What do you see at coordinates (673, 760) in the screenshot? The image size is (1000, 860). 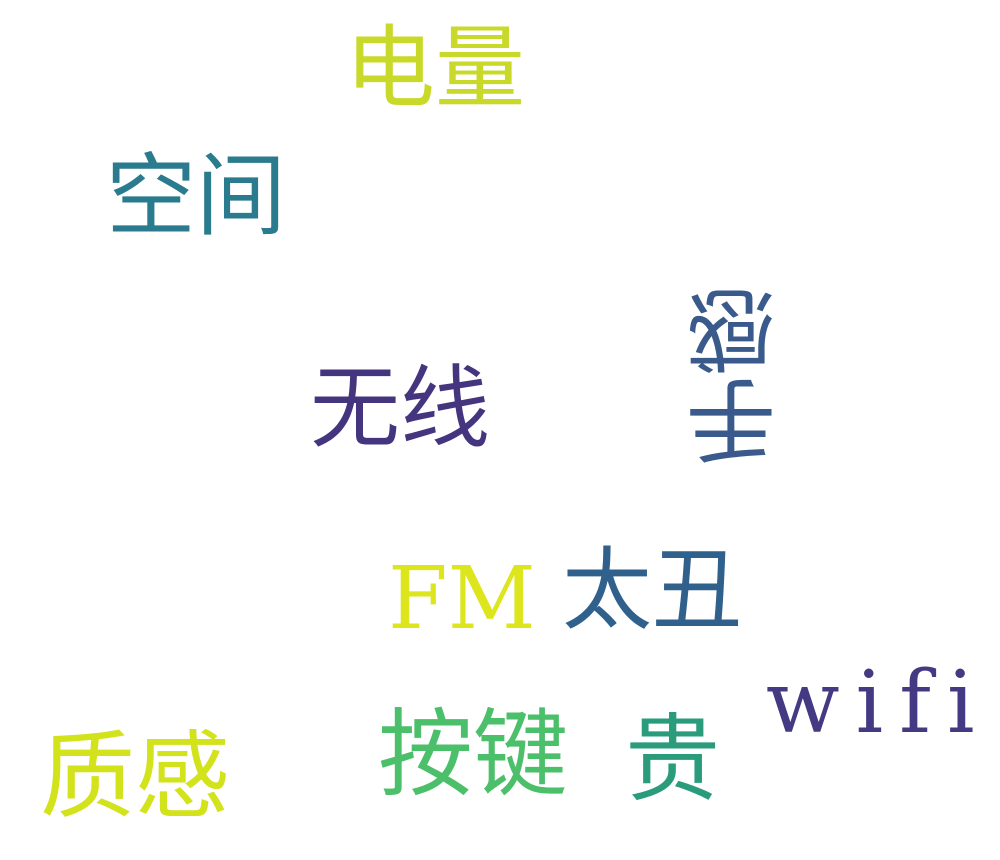 I see `word-gui: 贵` at bounding box center [673, 760].